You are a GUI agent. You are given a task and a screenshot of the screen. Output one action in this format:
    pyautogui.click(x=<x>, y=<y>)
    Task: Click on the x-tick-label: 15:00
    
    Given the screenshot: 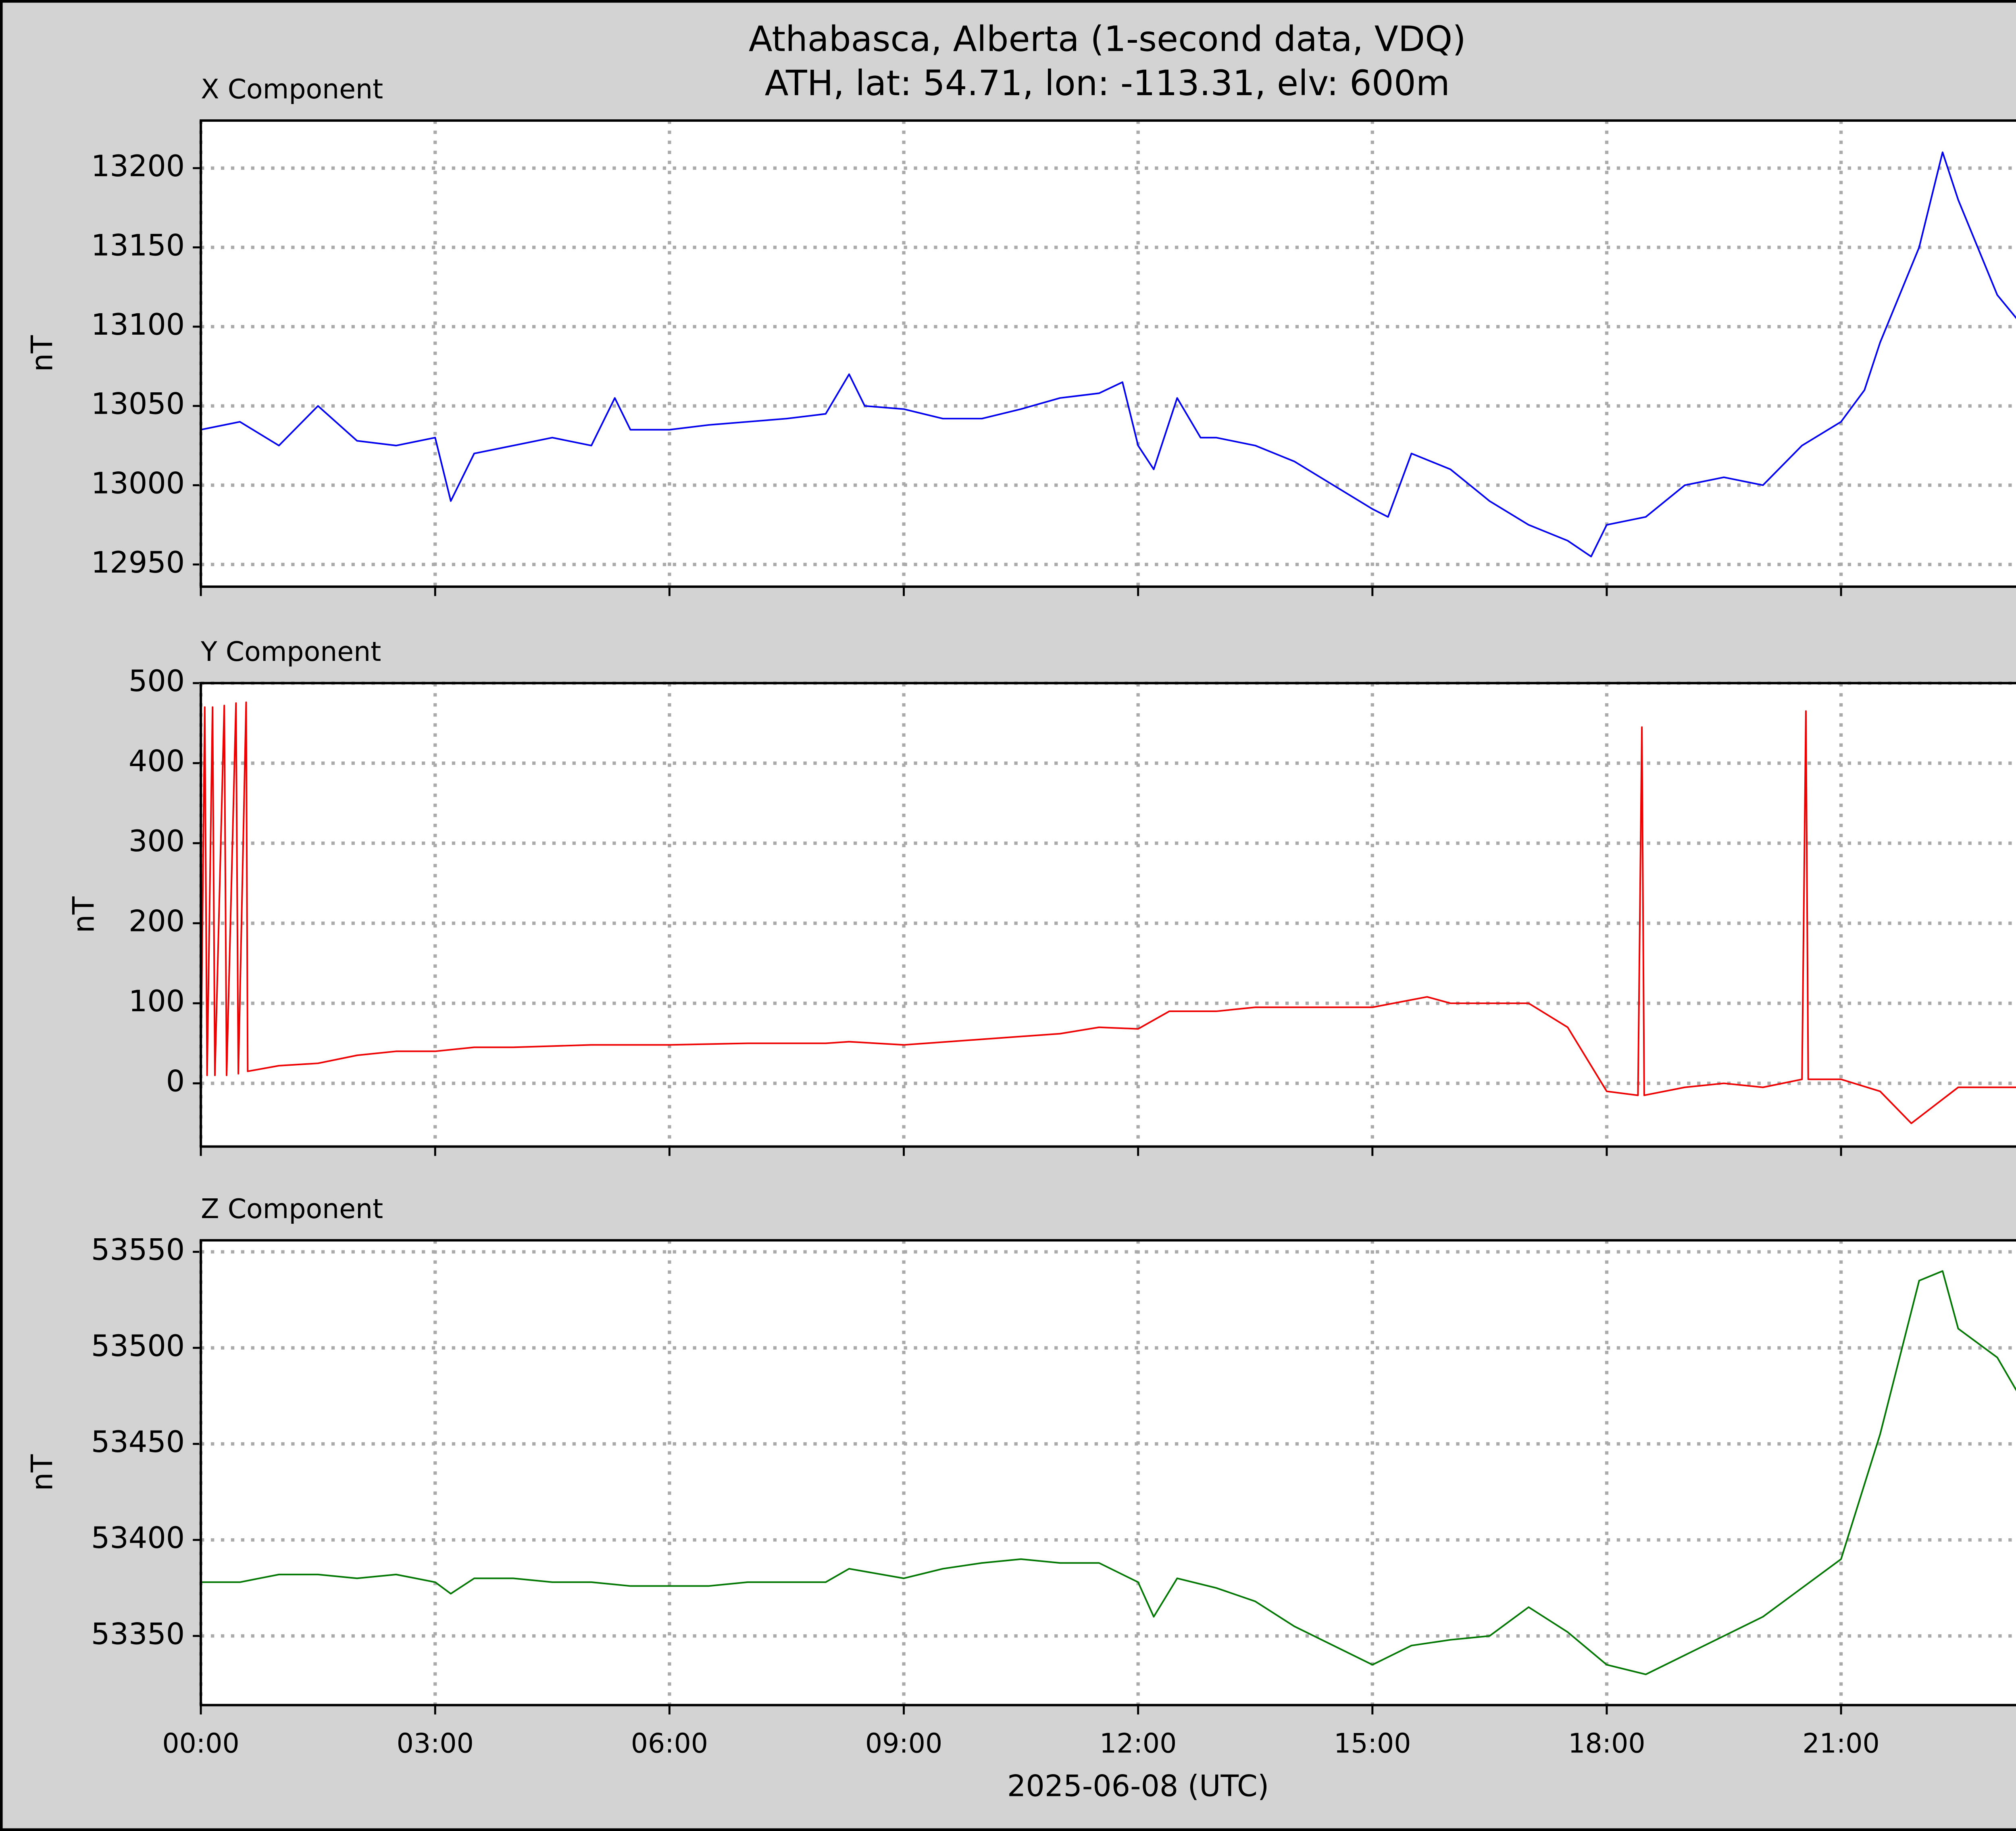 What is the action you would take?
    pyautogui.click(x=1372, y=1743)
    